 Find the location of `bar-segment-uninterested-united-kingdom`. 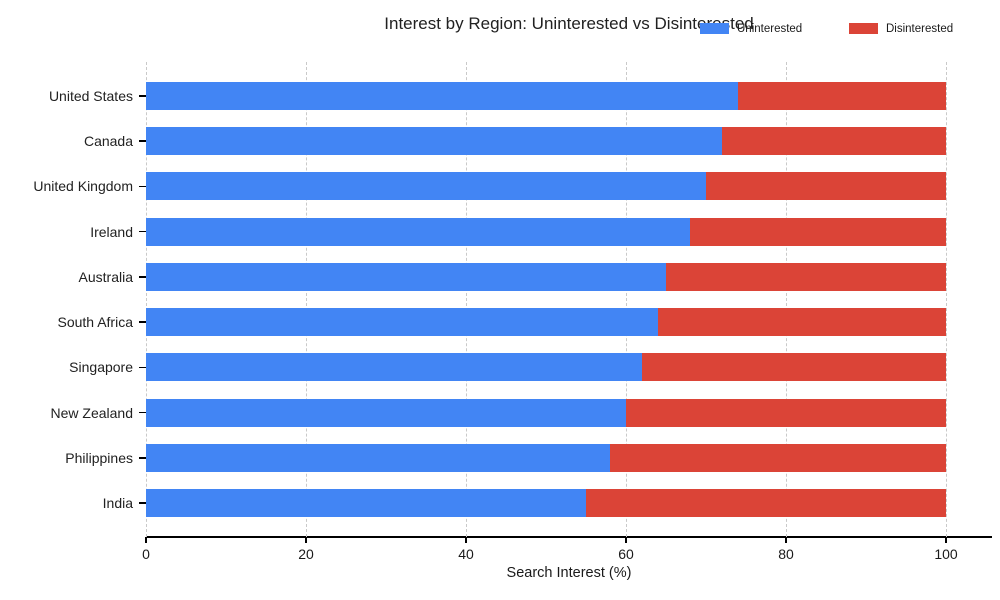

bar-segment-uninterested-united-kingdom is located at coordinates (426, 186).